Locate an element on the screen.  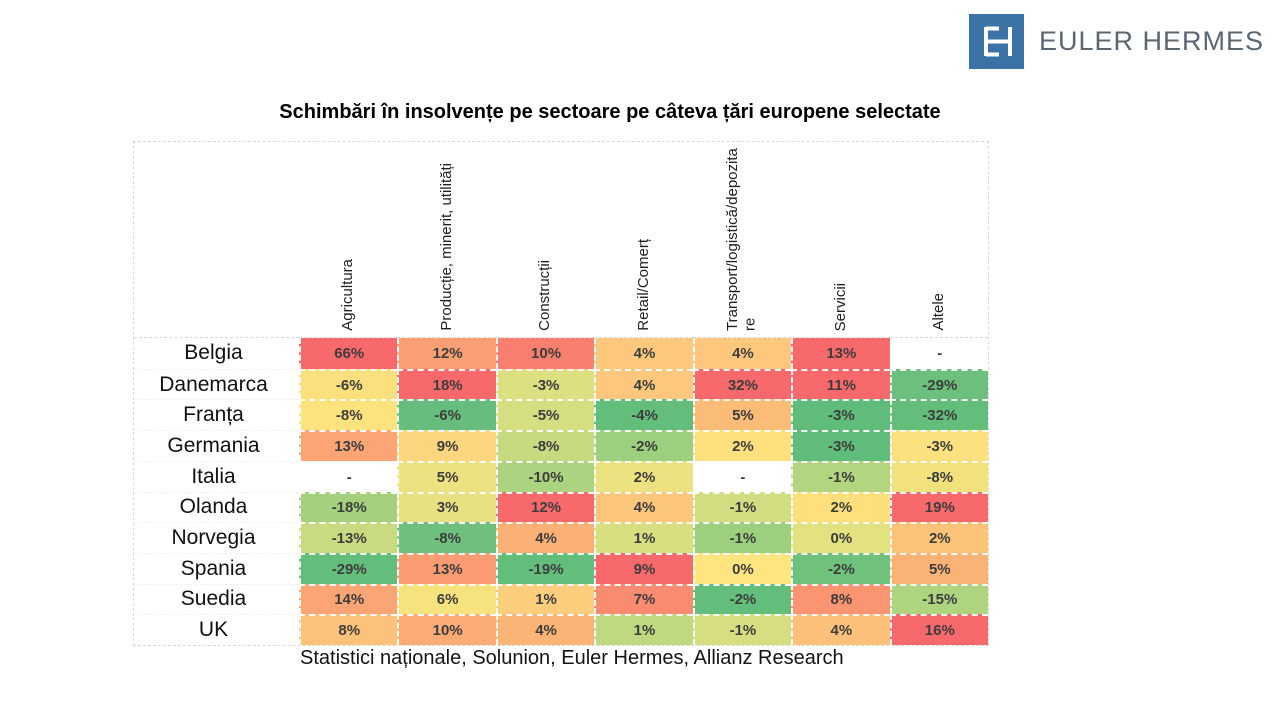
row-label-suedia: Suedia is located at coordinates (216, 599).